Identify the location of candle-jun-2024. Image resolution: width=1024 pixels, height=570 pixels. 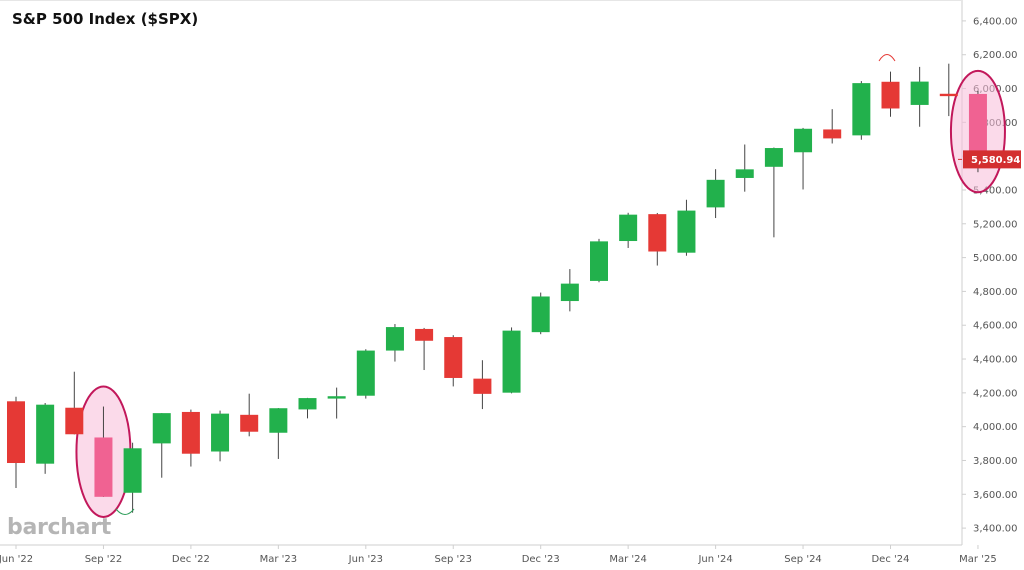
(715, 194).